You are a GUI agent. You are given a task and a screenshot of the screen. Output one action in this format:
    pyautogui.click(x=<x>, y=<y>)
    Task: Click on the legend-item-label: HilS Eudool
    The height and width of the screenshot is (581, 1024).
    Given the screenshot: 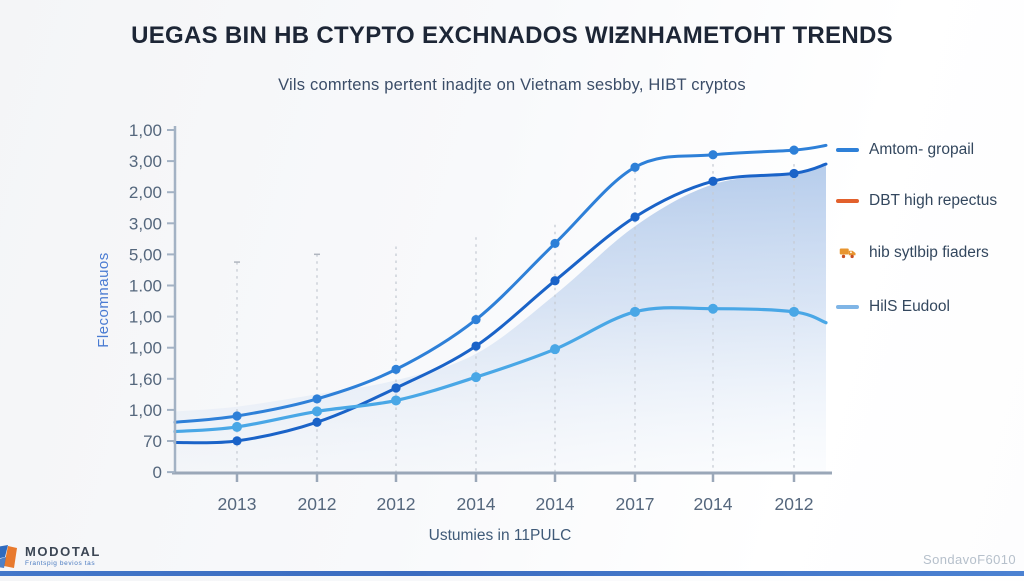 What is the action you would take?
    pyautogui.click(x=909, y=306)
    